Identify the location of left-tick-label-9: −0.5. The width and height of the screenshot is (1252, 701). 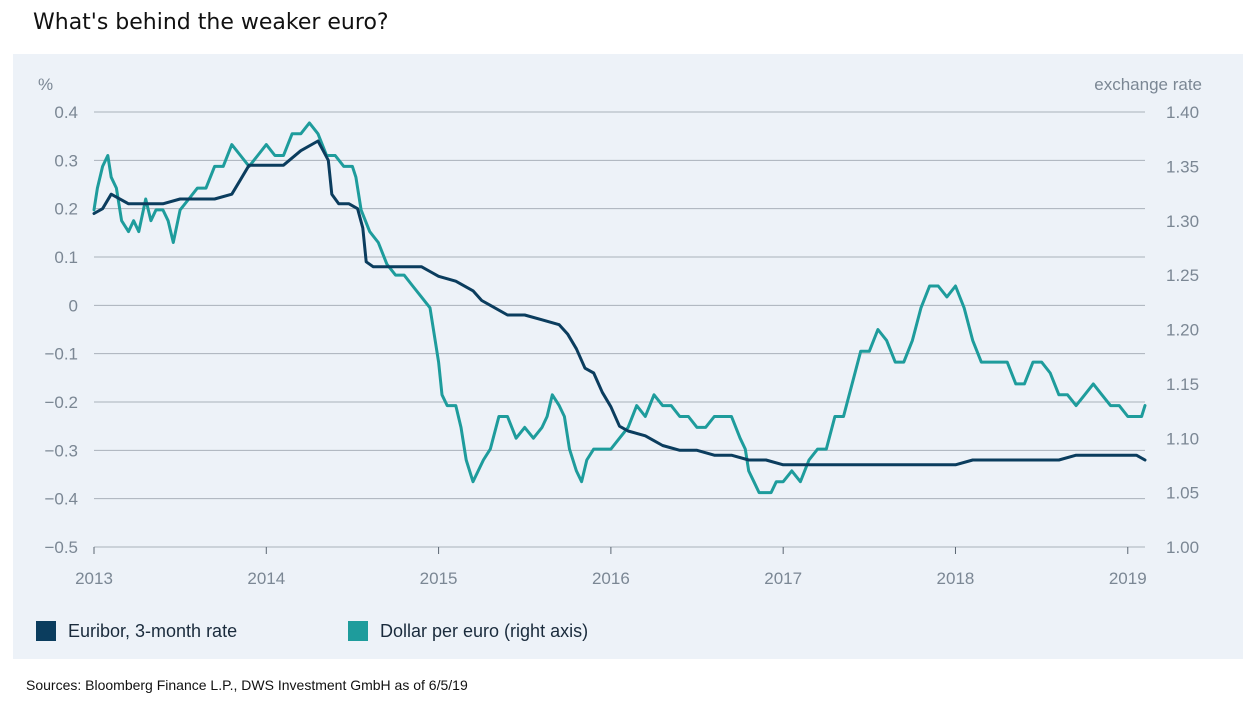
(61, 547).